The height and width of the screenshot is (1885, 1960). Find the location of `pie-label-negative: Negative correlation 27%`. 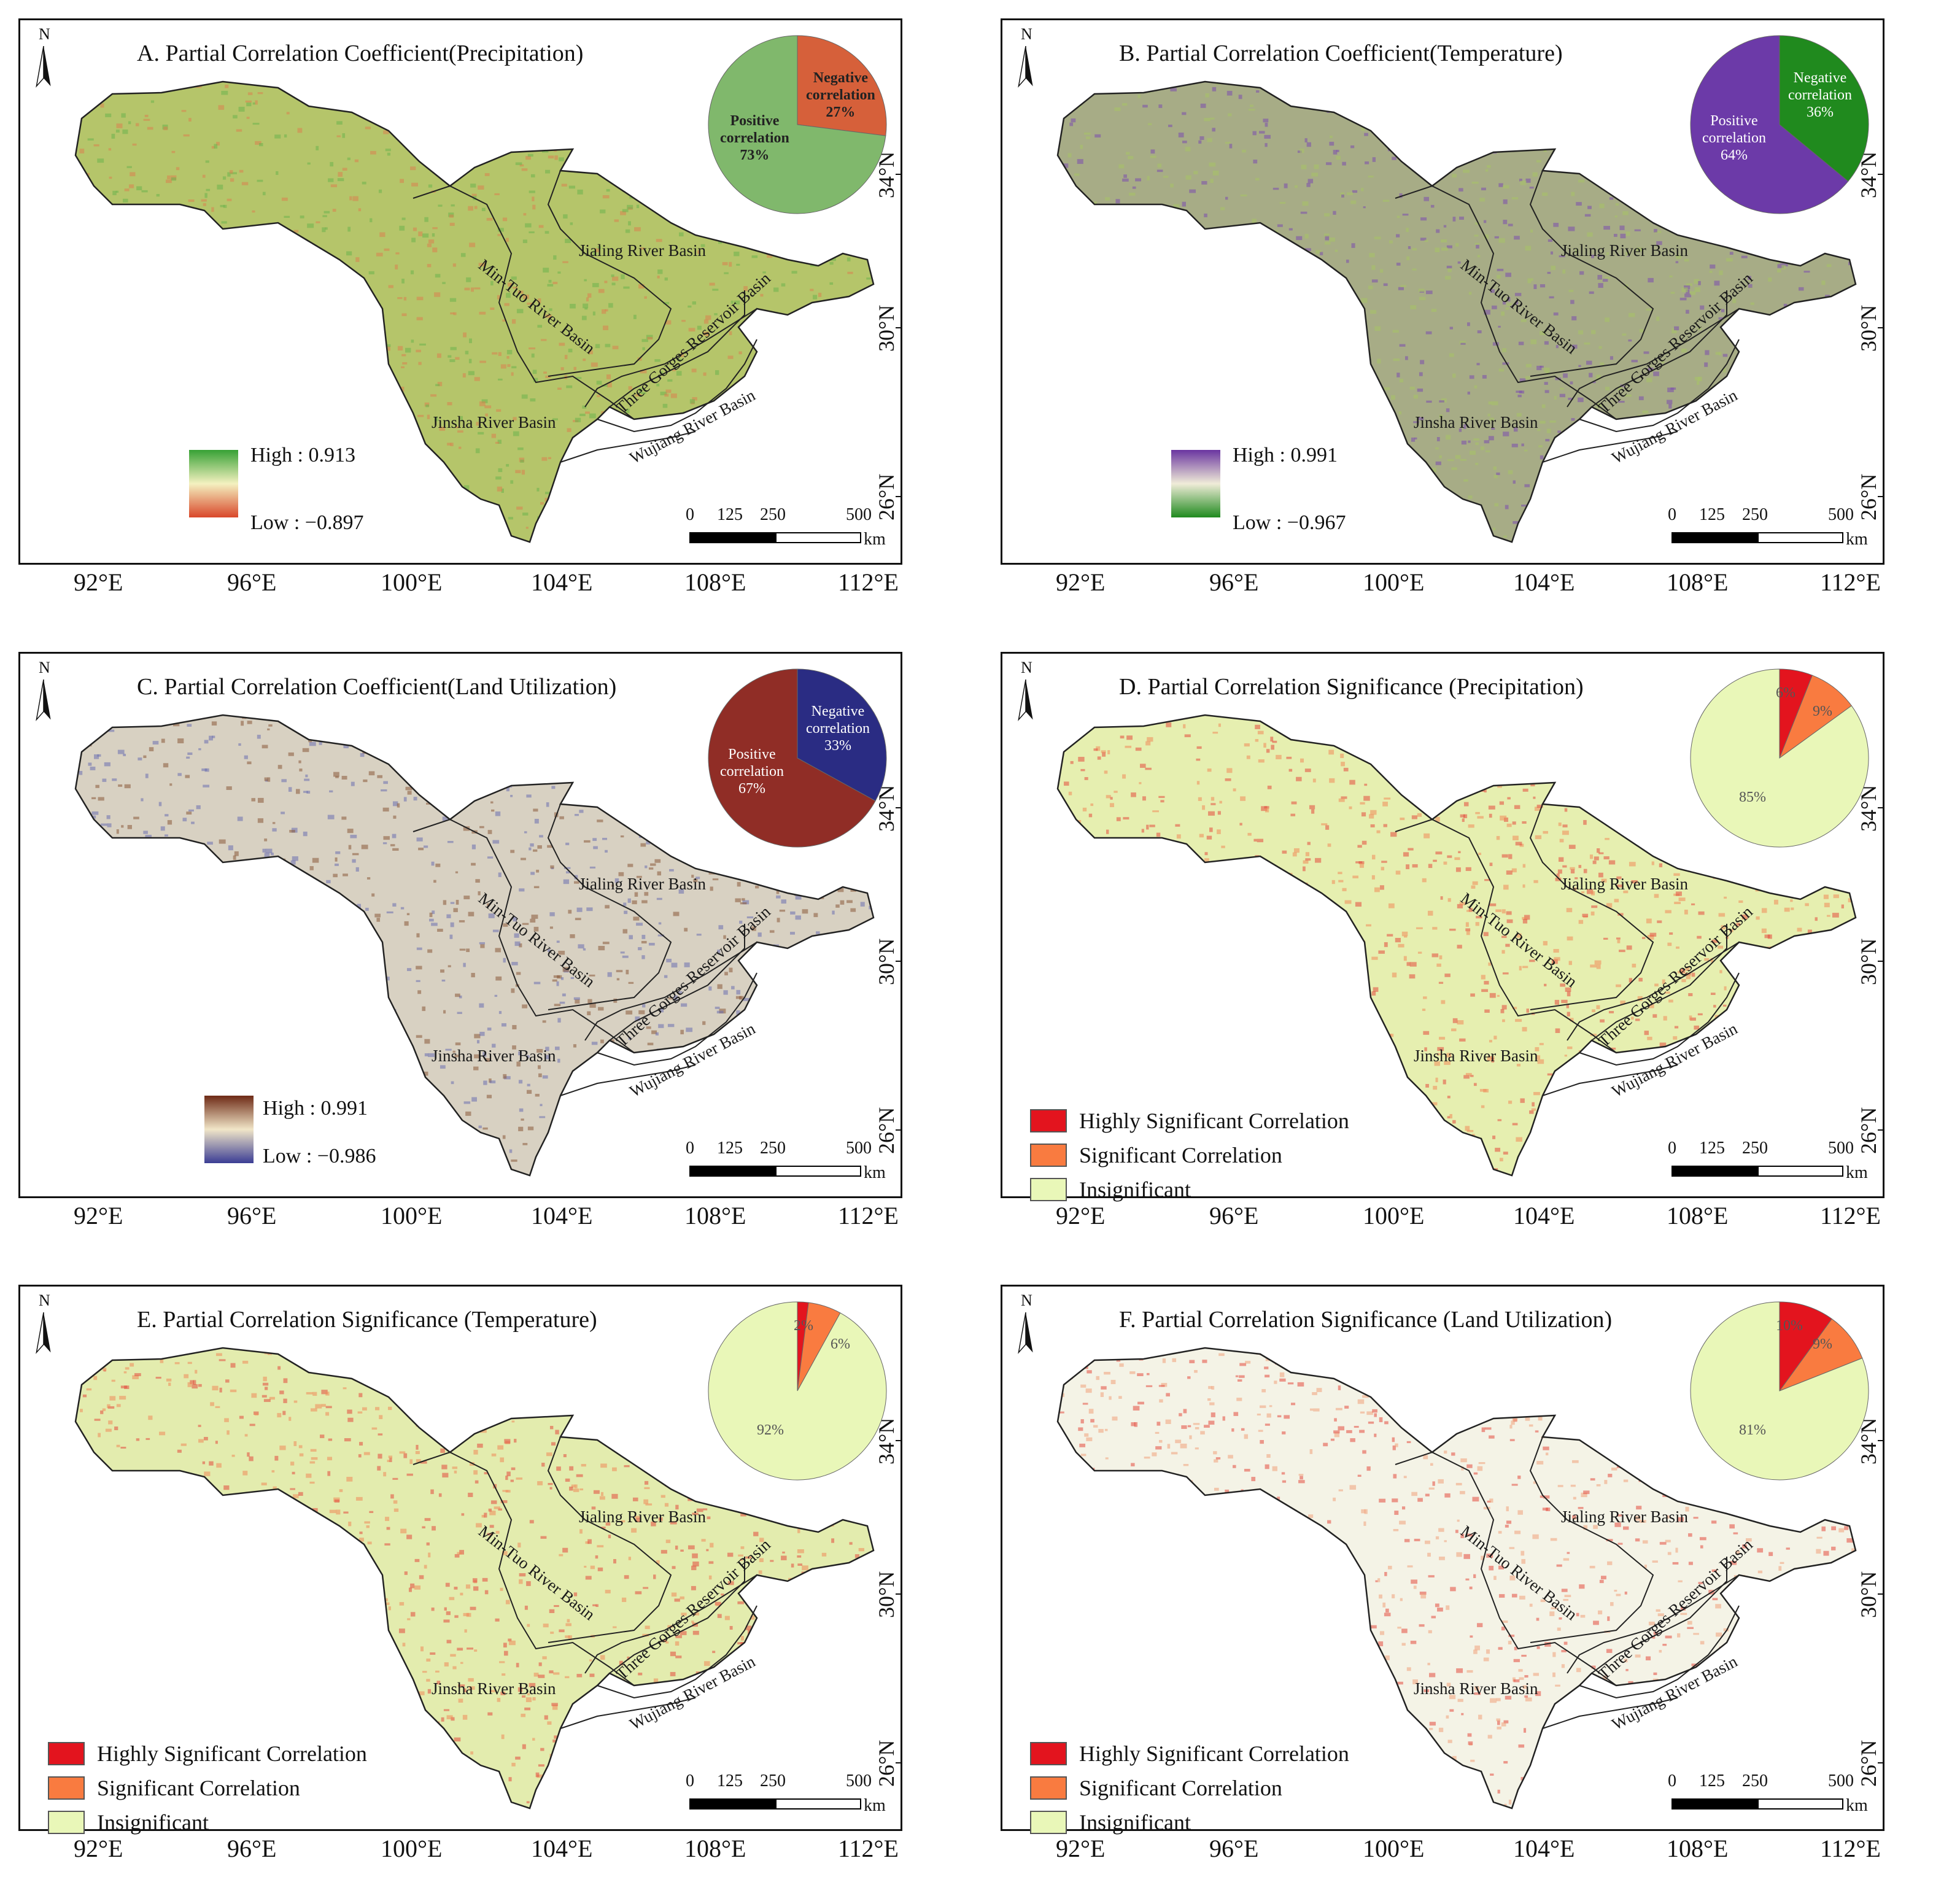

pie-label-negative: Negative correlation 27% is located at coordinates (840, 95).